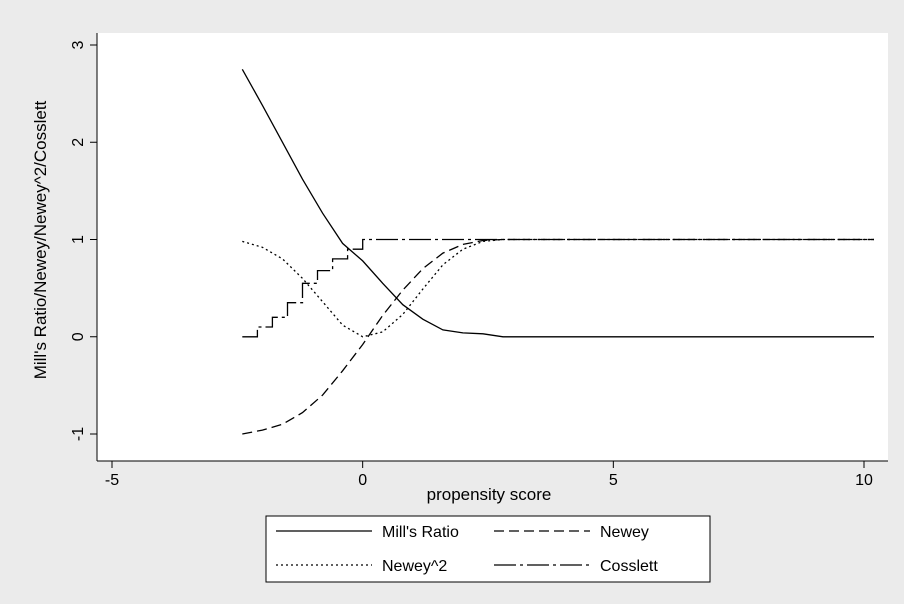 This screenshot has width=904, height=604. Describe the element at coordinates (624, 532) in the screenshot. I see `legend-label: Newey` at that location.